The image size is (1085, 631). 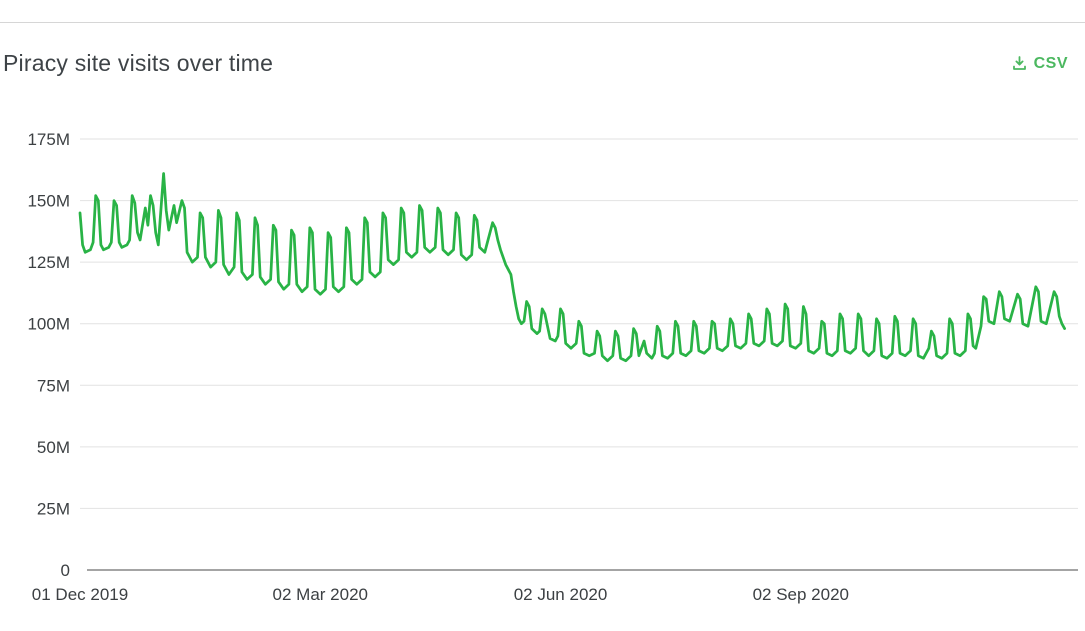 What do you see at coordinates (48, 262) in the screenshot?
I see `y-tick-label: 125M` at bounding box center [48, 262].